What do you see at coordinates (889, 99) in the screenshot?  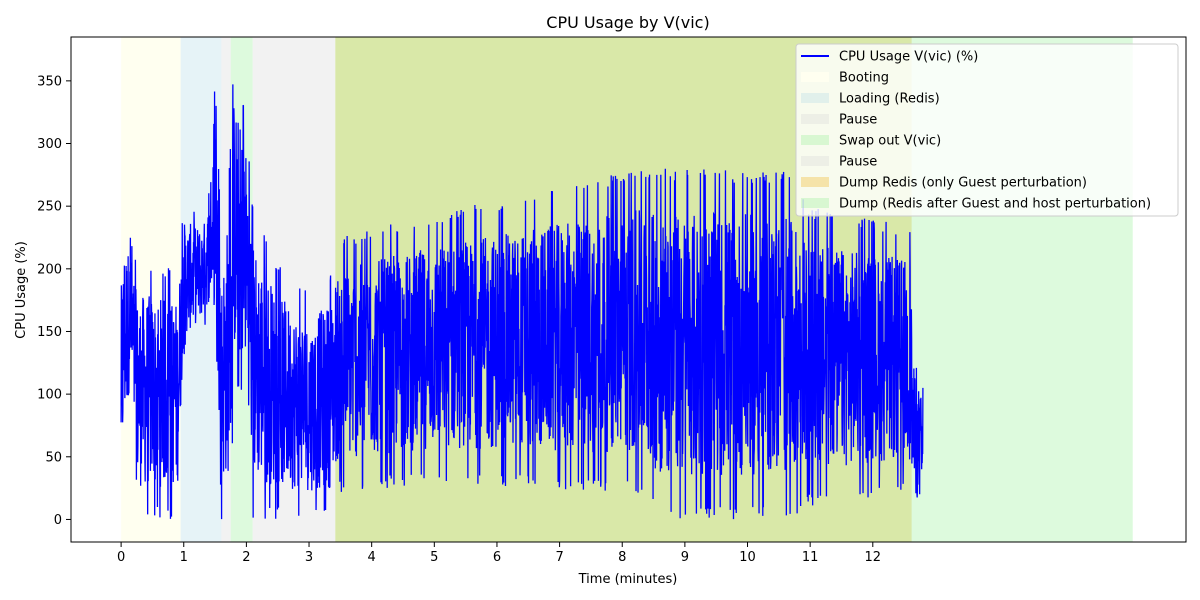 I see `legend-entry-label: Loading (Redis)` at bounding box center [889, 99].